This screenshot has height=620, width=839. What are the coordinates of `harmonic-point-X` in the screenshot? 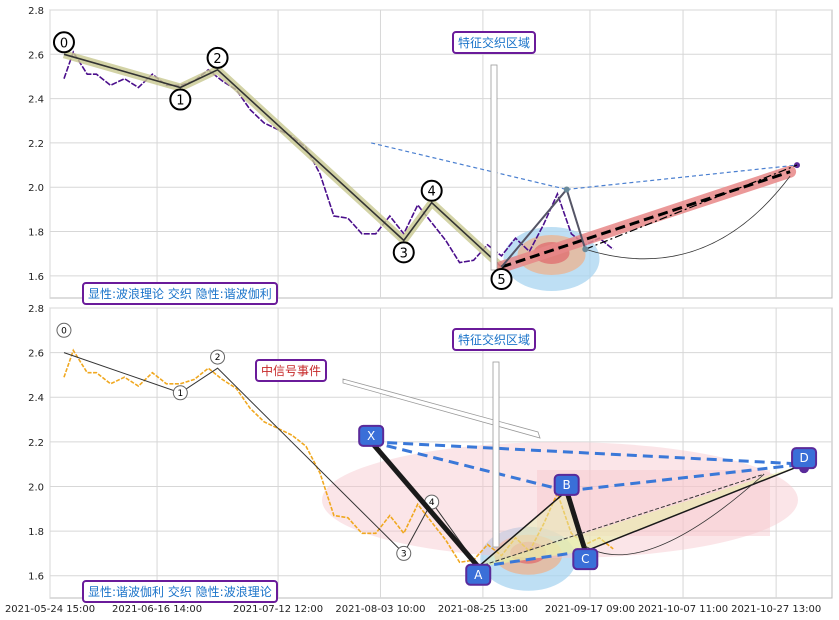 It's located at (371, 435).